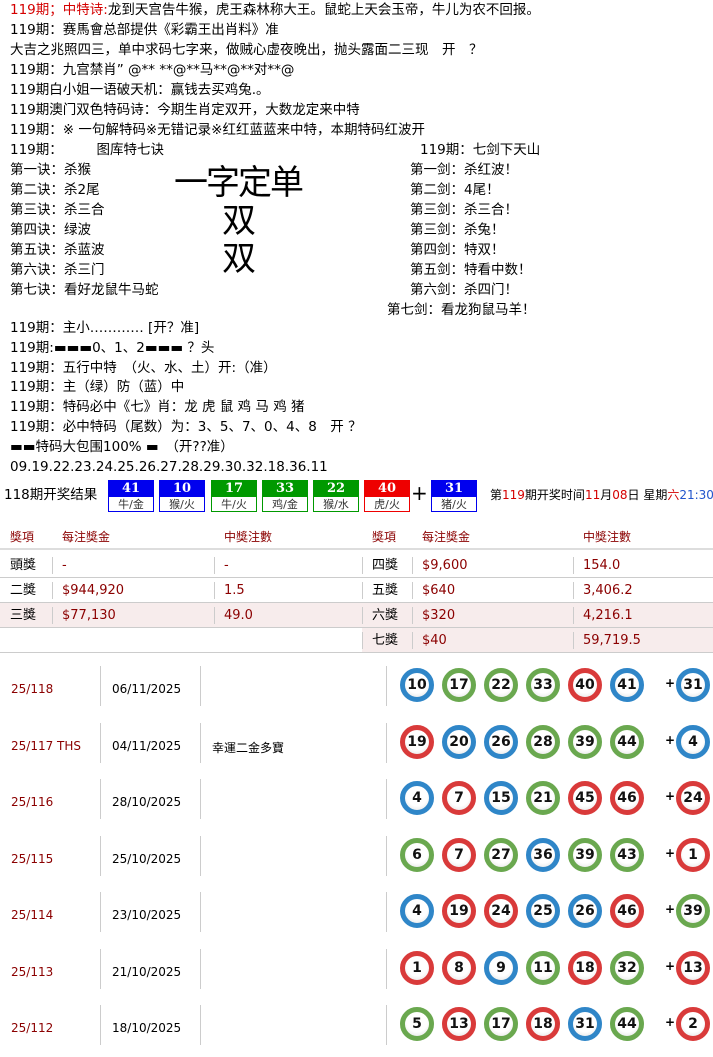 This screenshot has width=713, height=1057. I want to click on result-issue: 25/117 THS, so click(46, 745).